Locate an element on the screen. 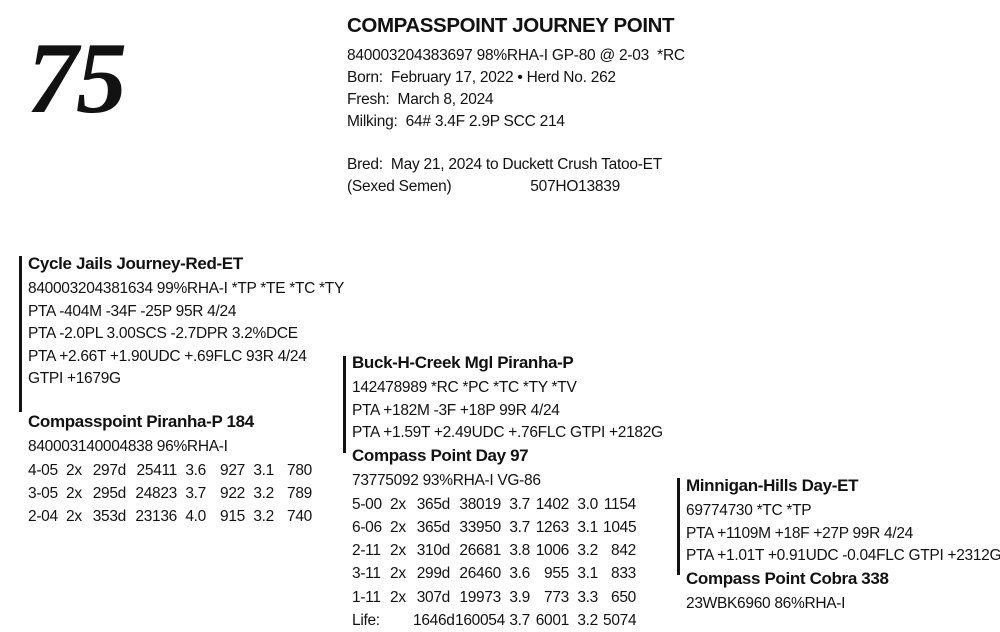  record-cell: 3-11 is located at coordinates (368, 573).